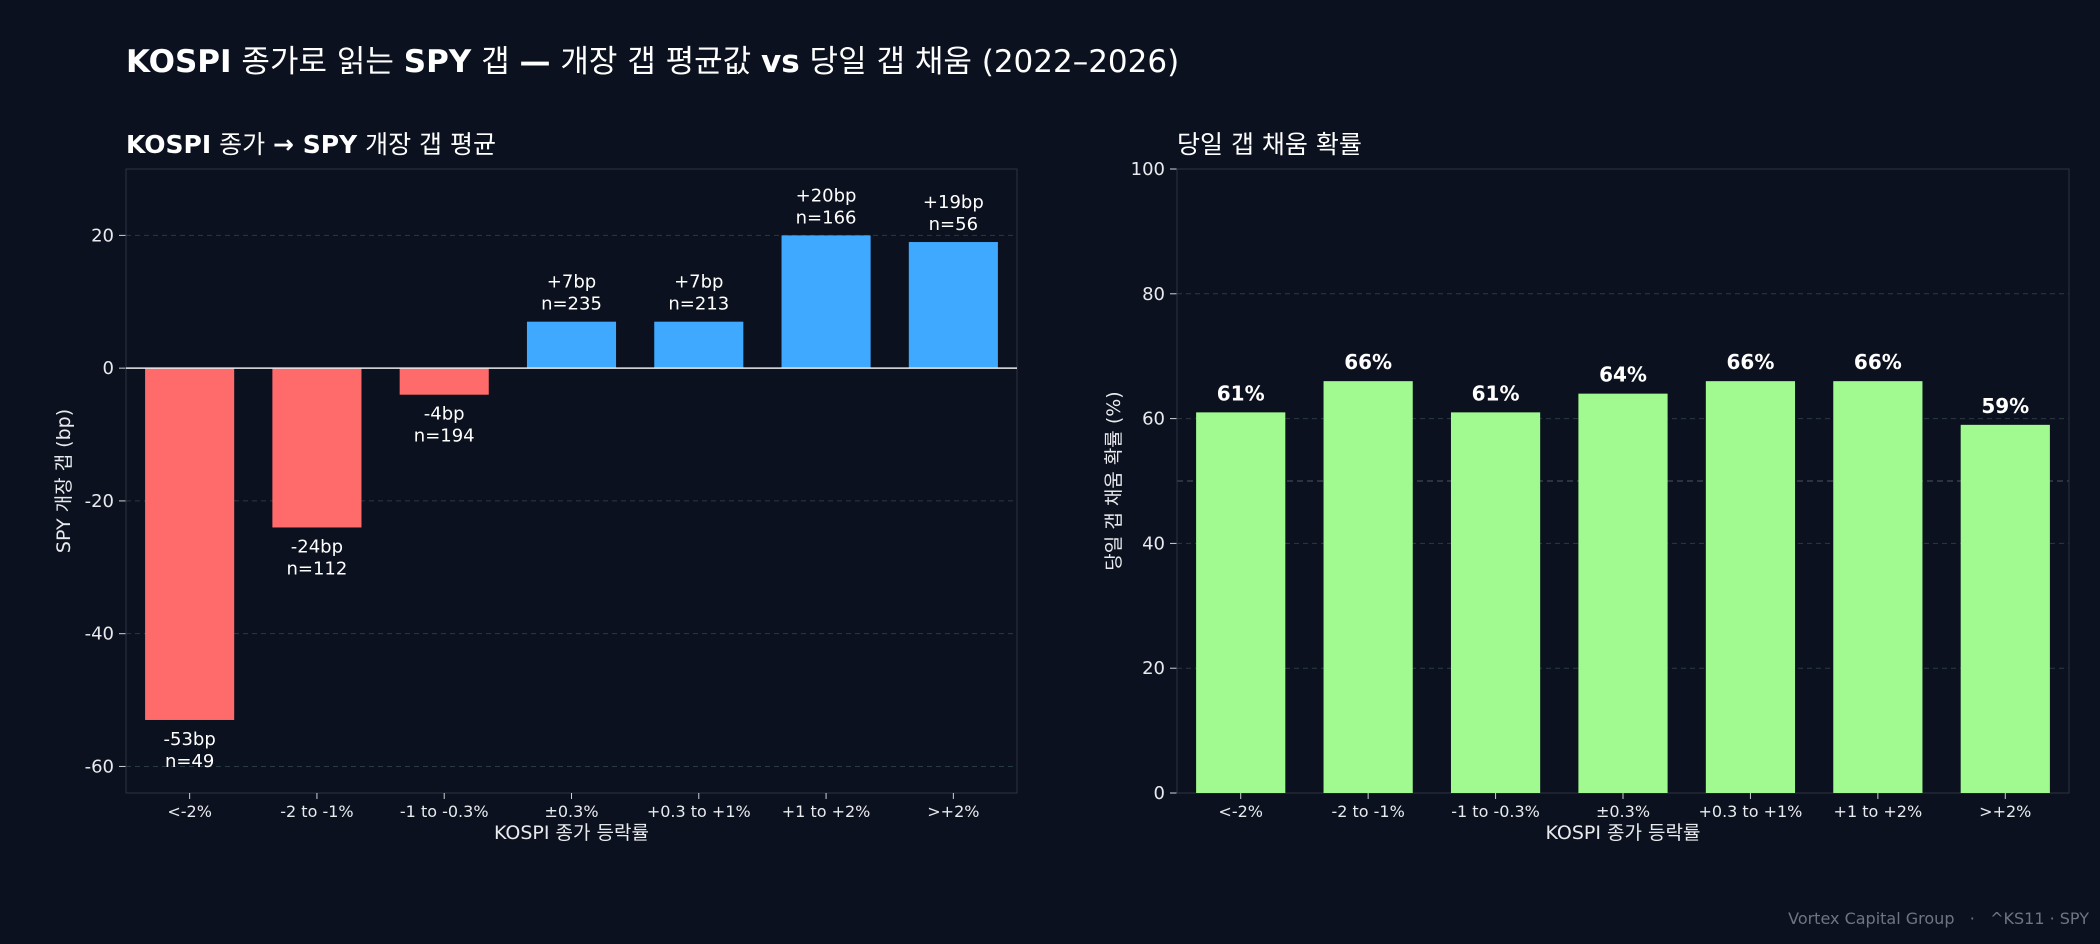  What do you see at coordinates (179, 62) in the screenshot?
I see `title-kospi: KOSPI` at bounding box center [179, 62].